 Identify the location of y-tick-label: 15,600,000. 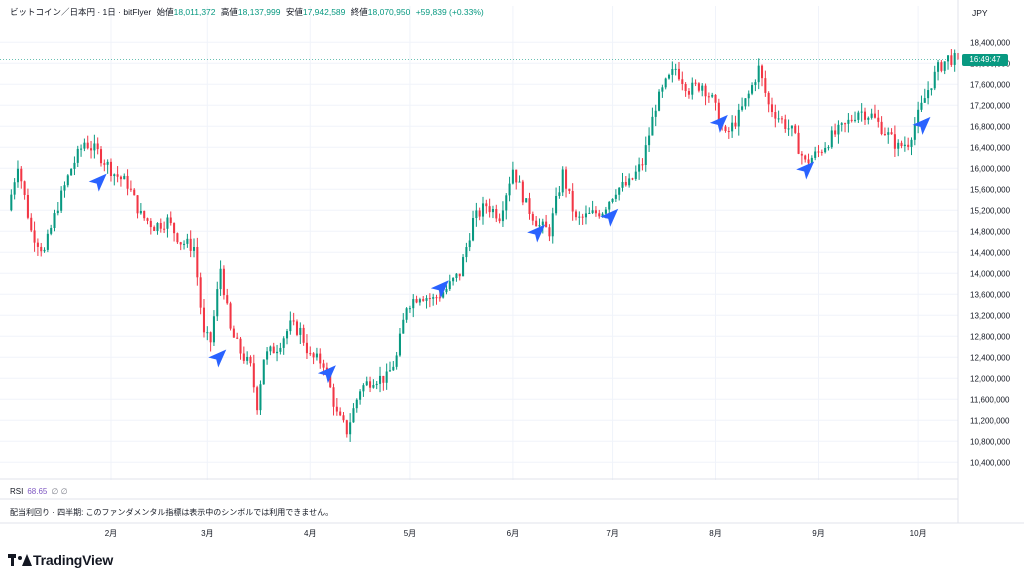
(990, 189).